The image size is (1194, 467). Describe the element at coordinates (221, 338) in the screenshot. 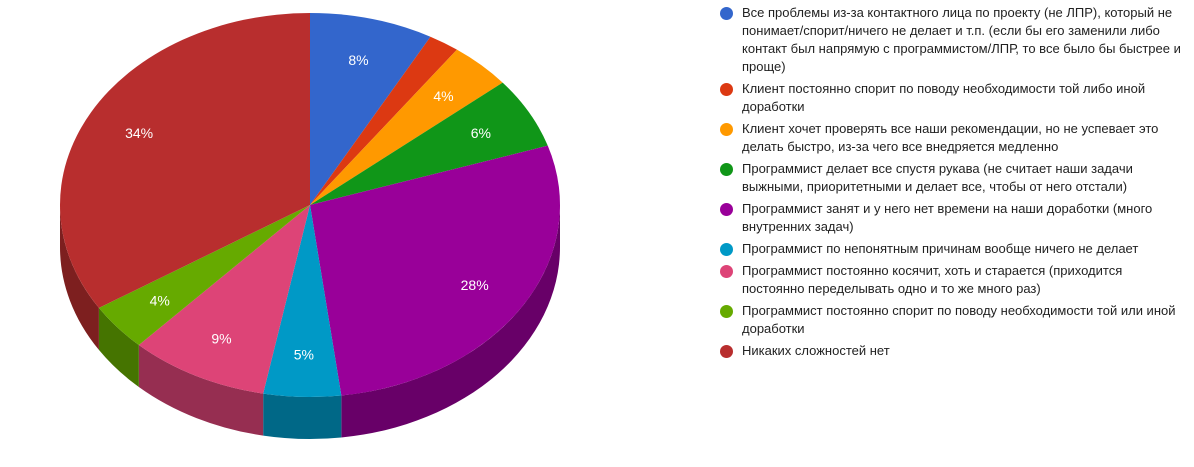

I see `slice-percentage-label: 9%` at that location.